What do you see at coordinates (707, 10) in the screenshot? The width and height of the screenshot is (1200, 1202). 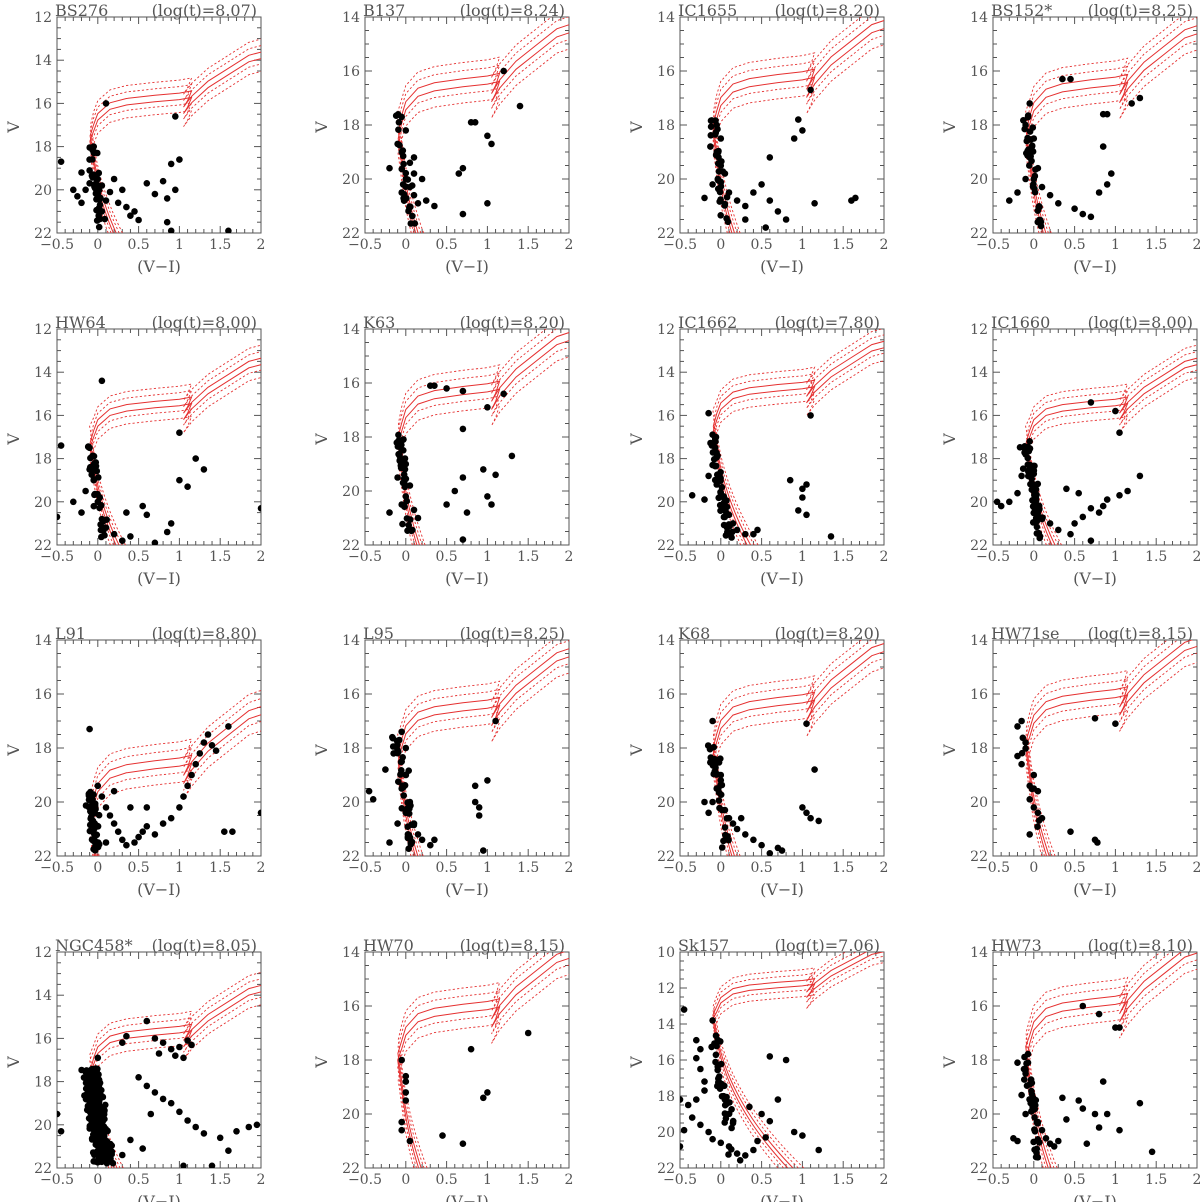 I see `panel-cluster-name: IC1655` at bounding box center [707, 10].